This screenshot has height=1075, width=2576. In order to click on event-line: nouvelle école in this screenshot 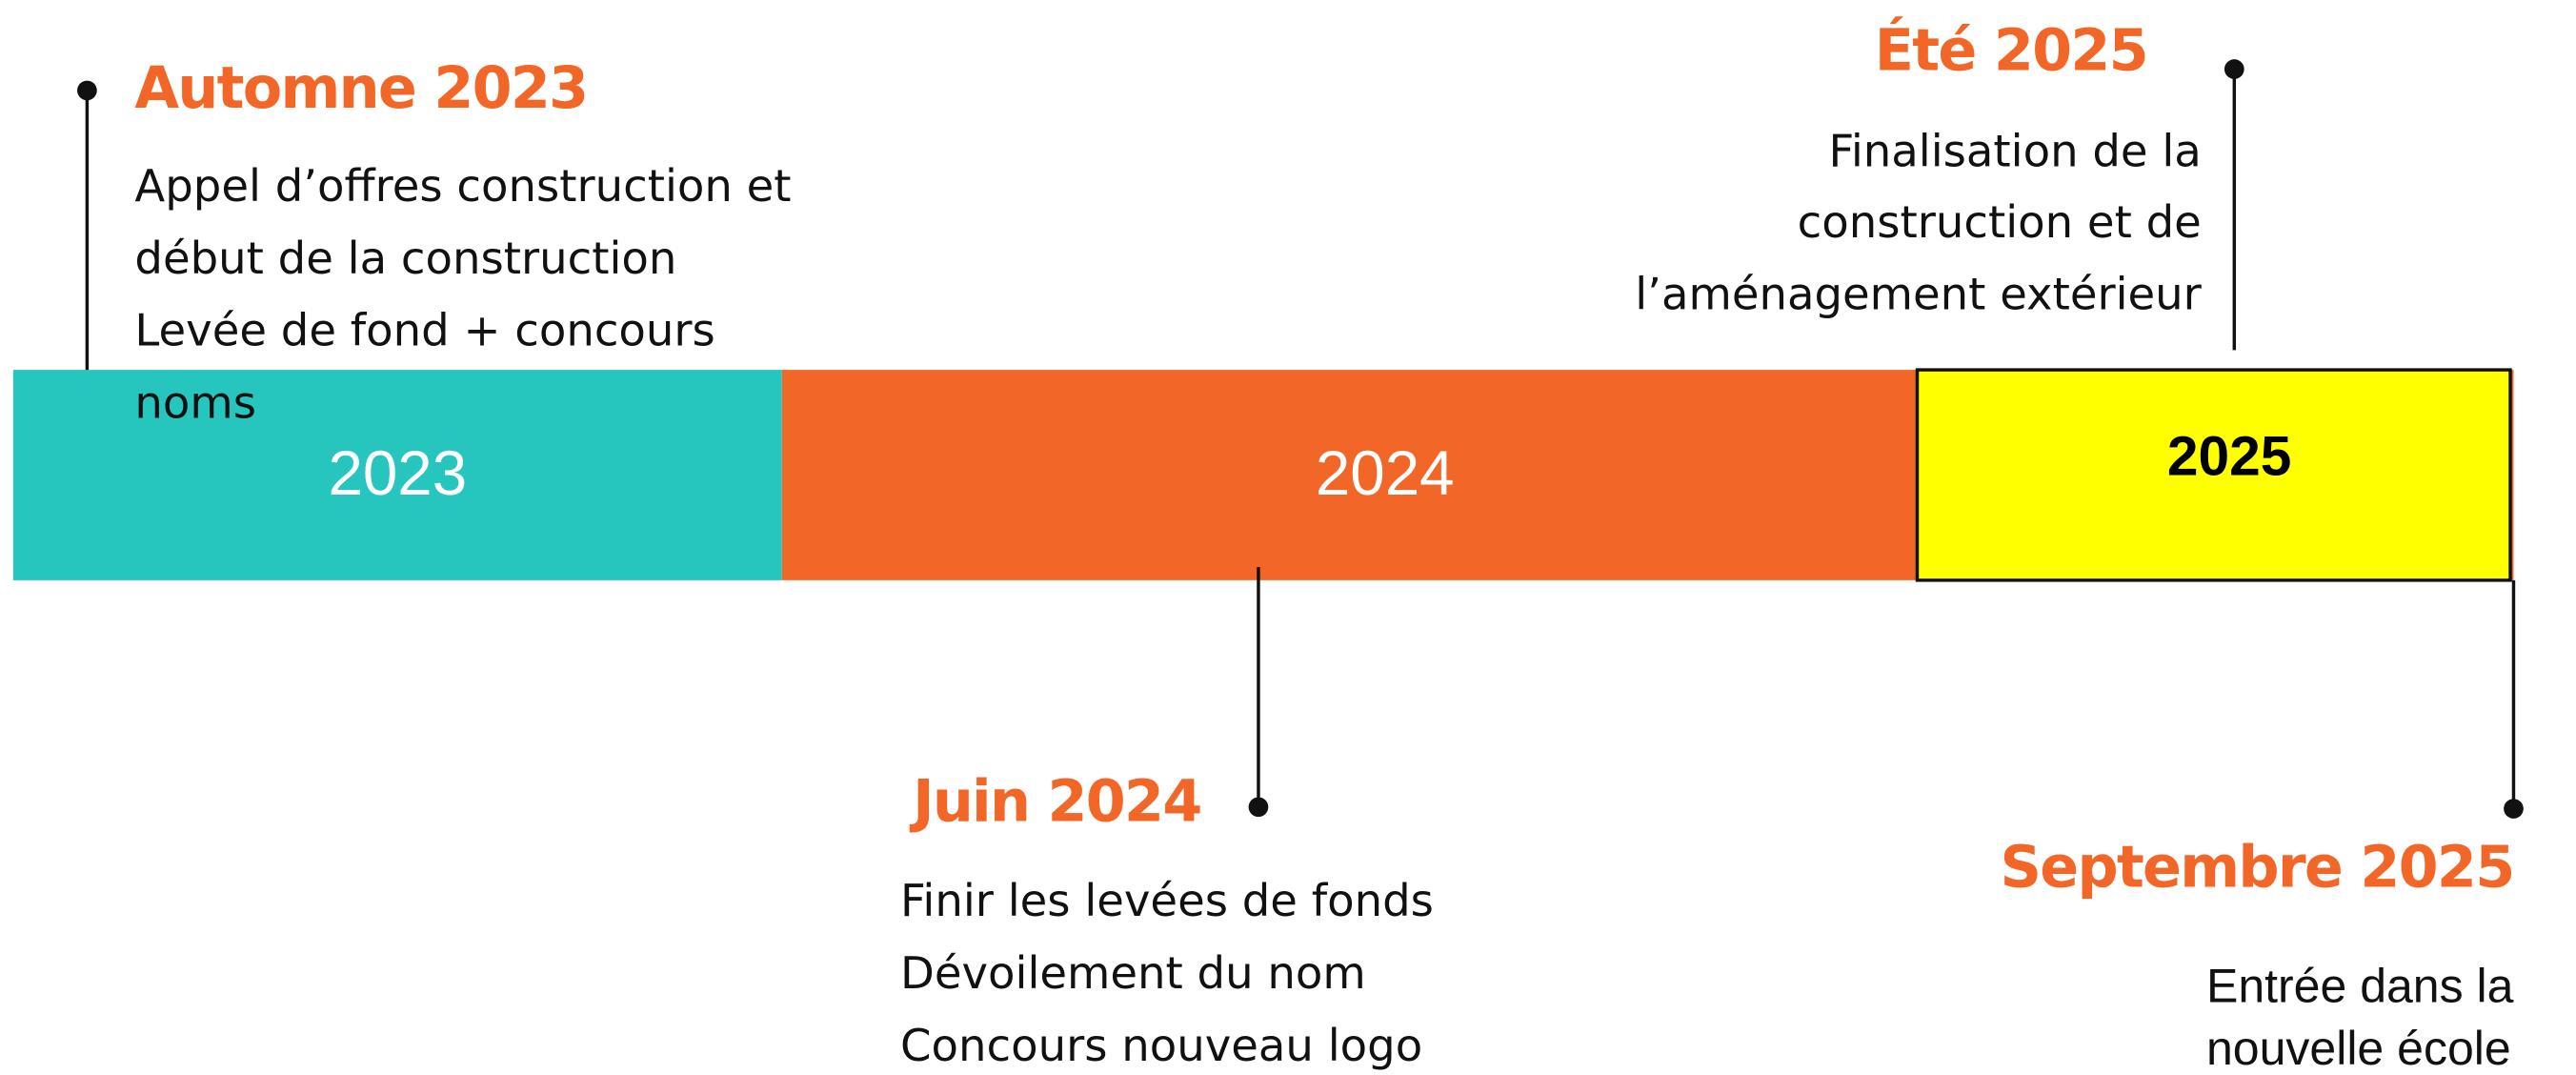, I will do `click(2359, 1048)`.